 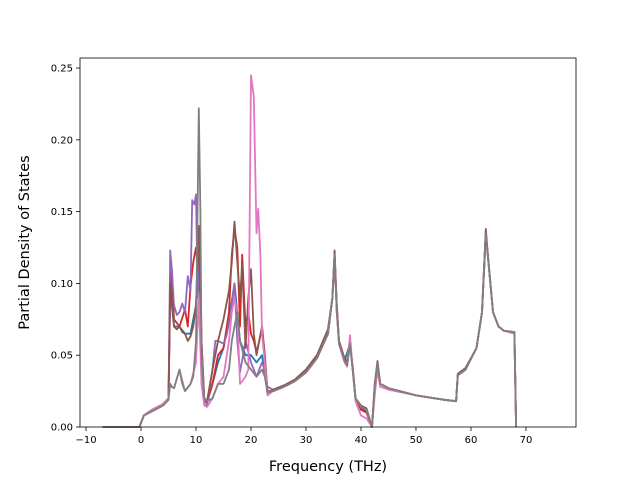 I want to click on y-tick-label: 0.20, so click(x=62, y=140).